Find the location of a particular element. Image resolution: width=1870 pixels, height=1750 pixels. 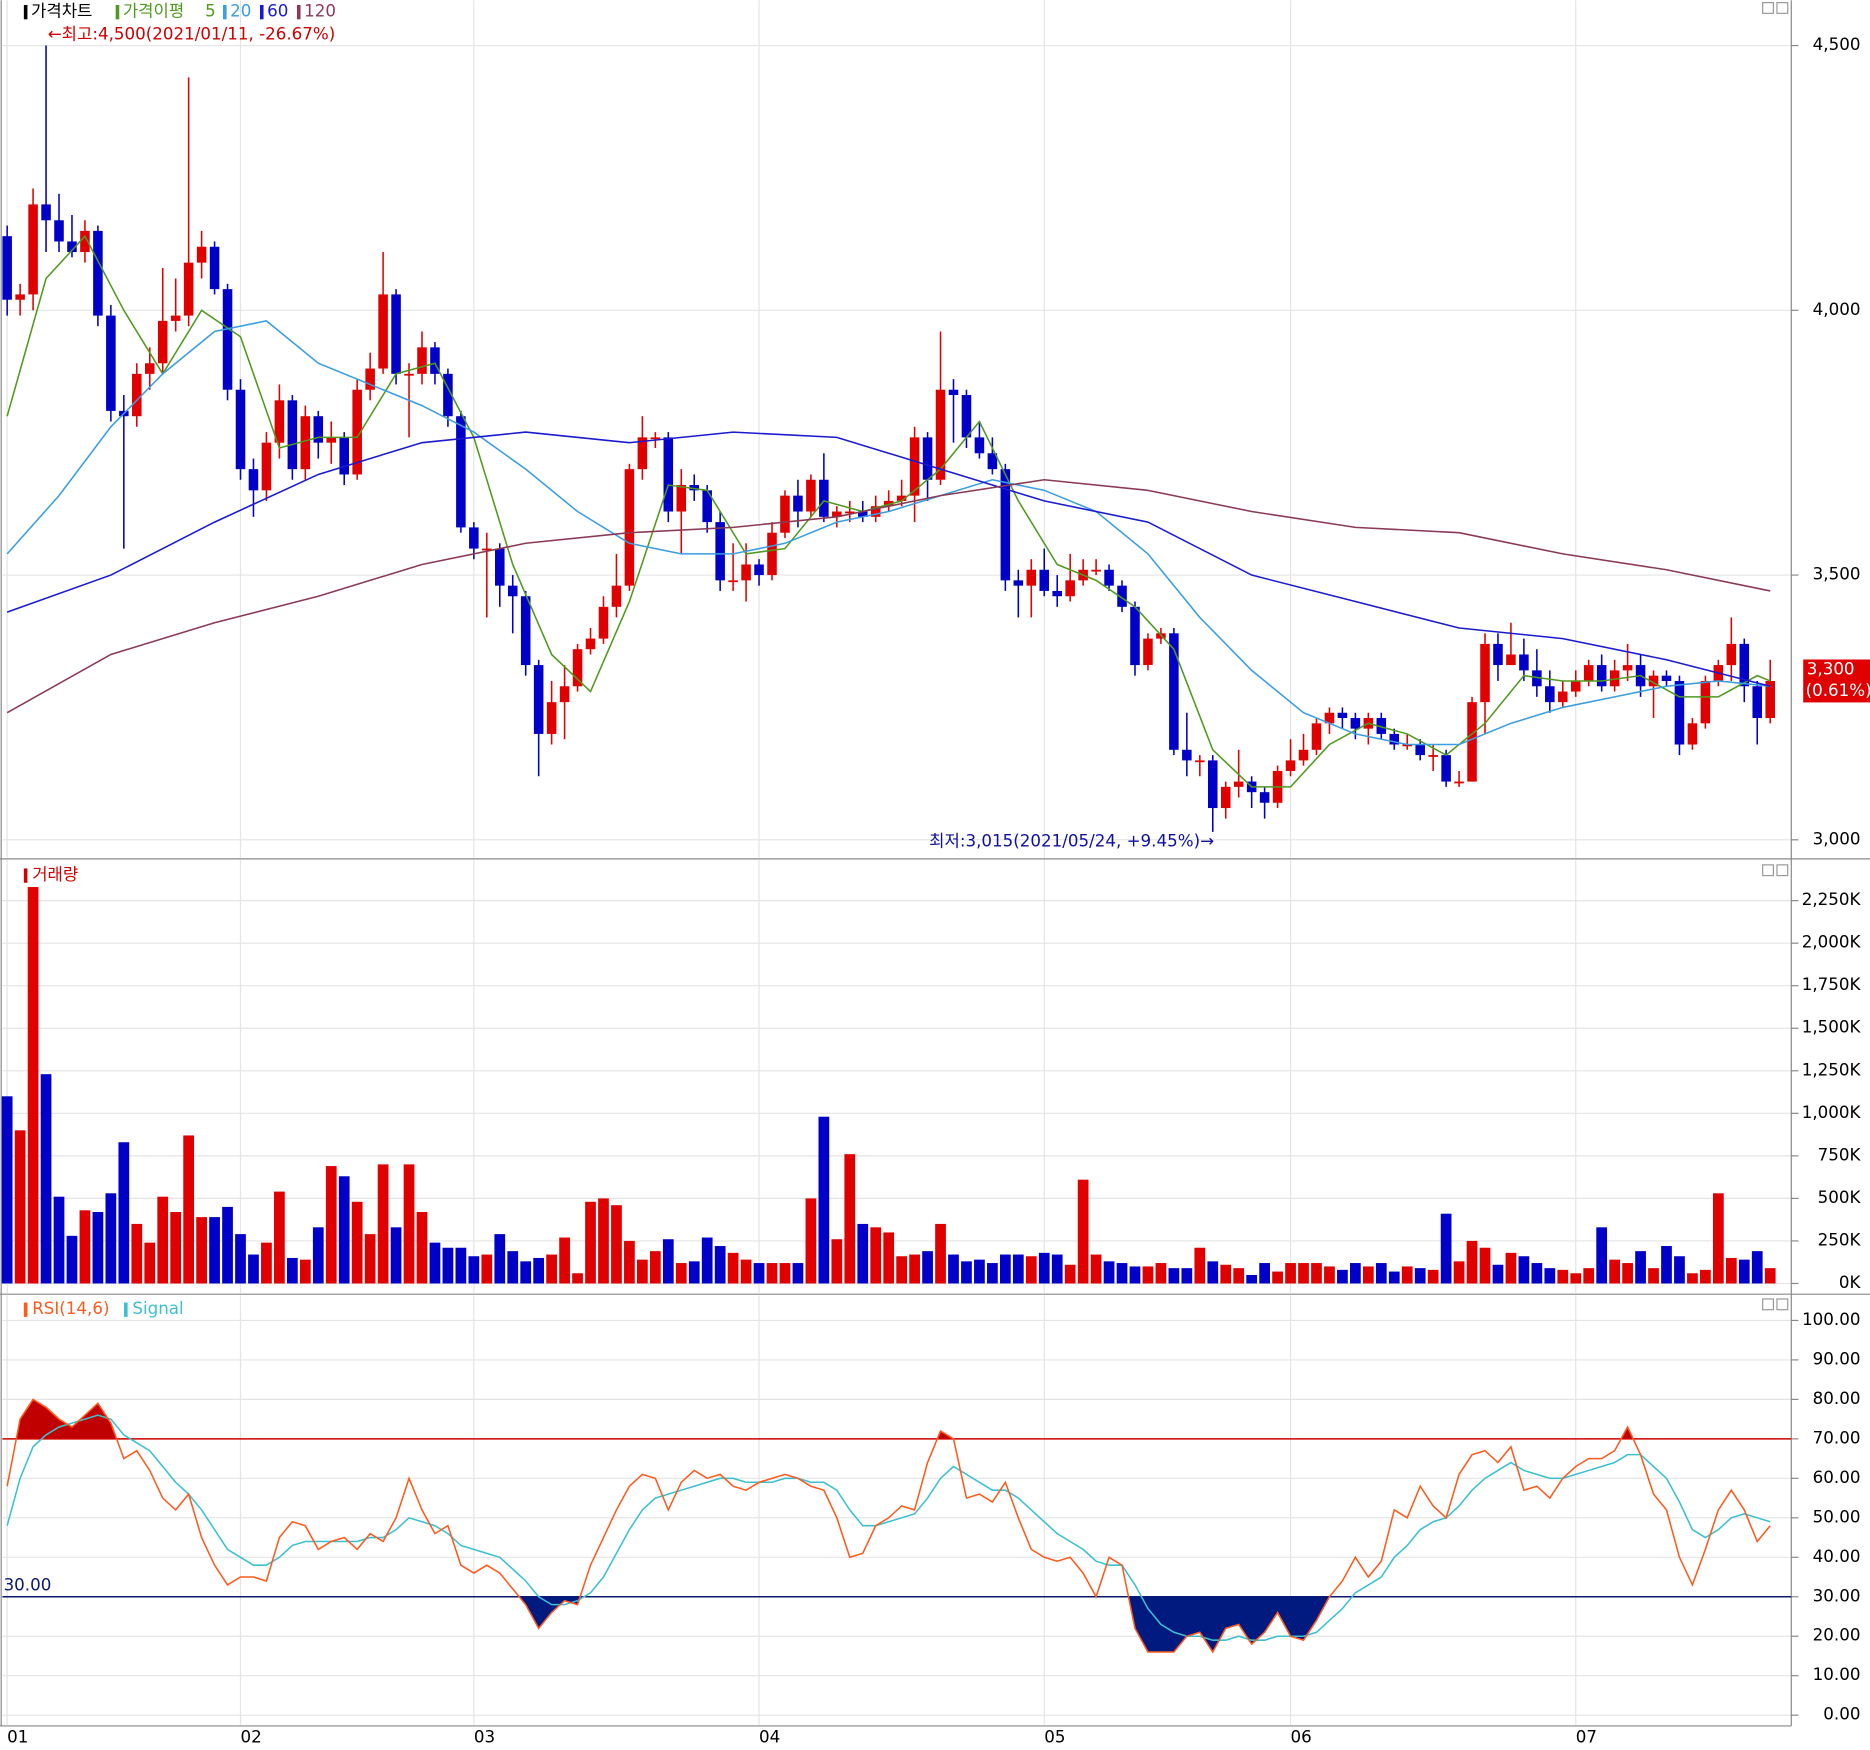

ma-label: 가격이평 is located at coordinates (153, 11).